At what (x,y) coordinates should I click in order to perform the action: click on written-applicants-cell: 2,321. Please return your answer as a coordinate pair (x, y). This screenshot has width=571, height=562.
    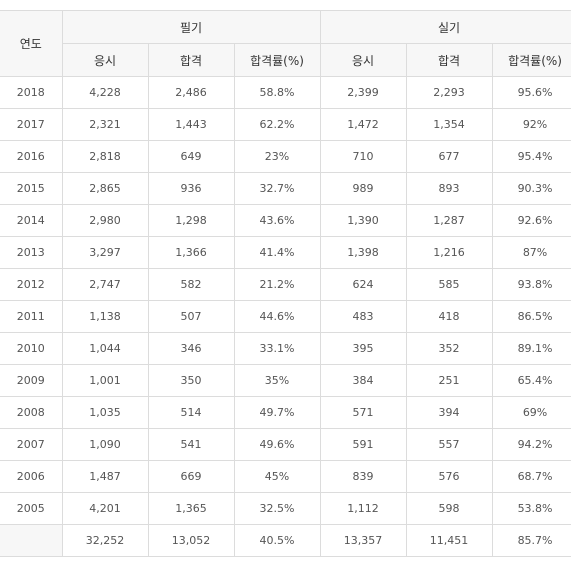
    Looking at the image, I should click on (105, 124).